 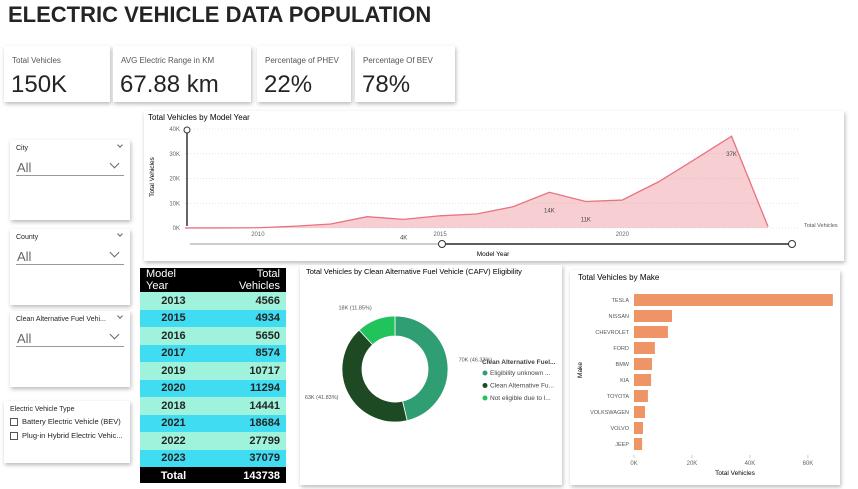 What do you see at coordinates (302, 60) in the screenshot?
I see `kpi-label: Percentage of PHEV` at bounding box center [302, 60].